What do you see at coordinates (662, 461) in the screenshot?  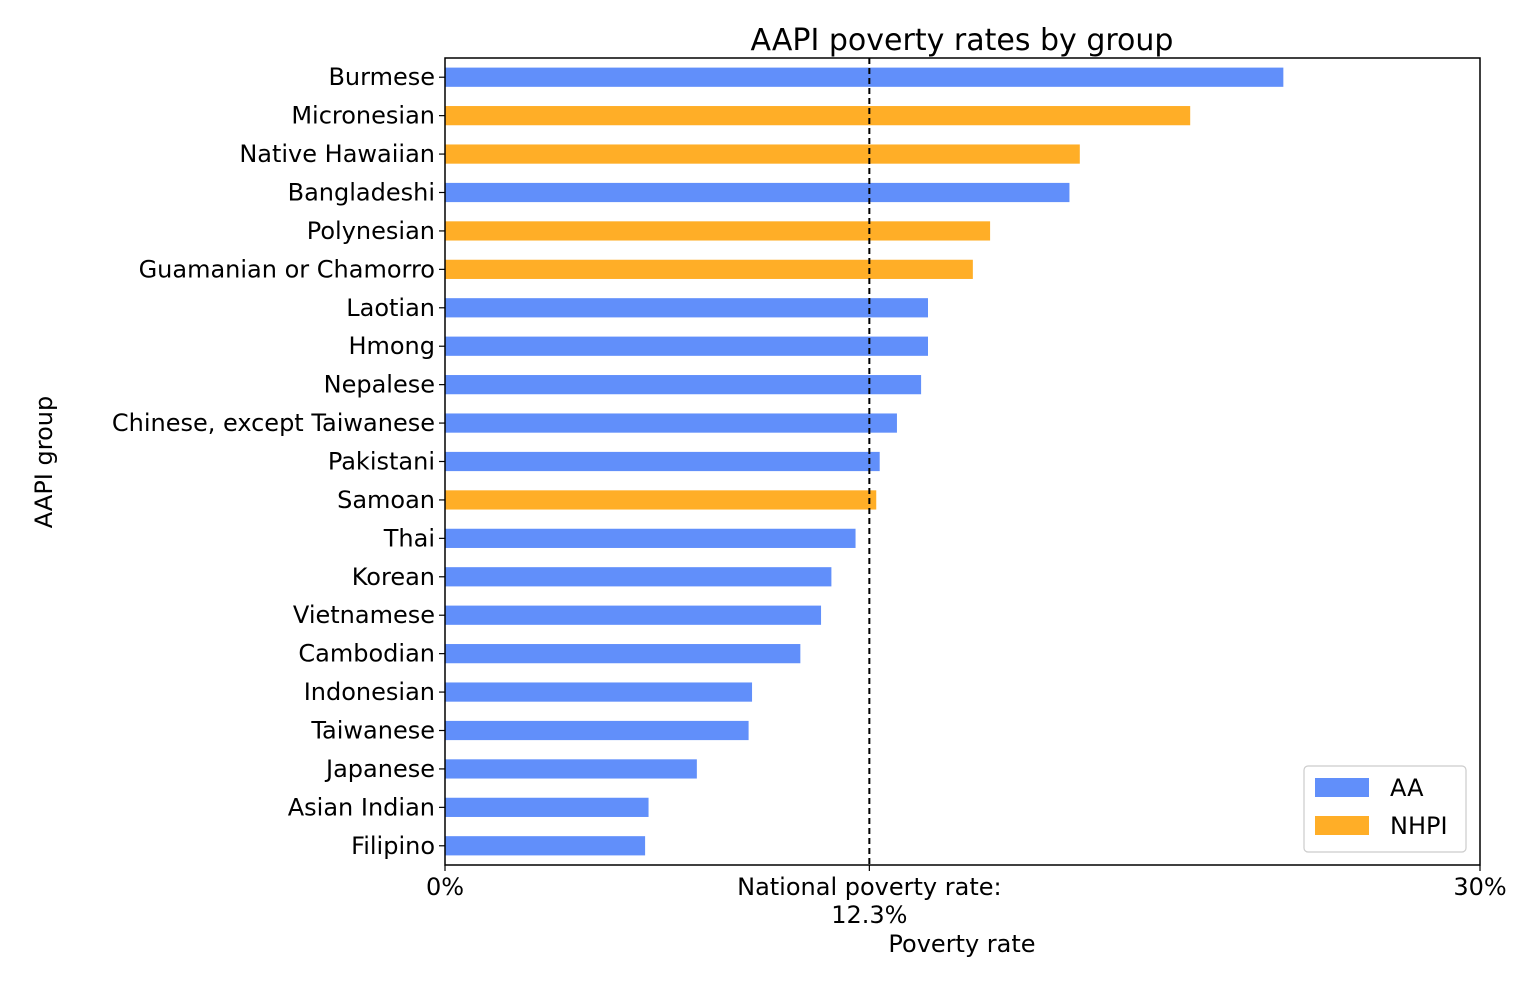 I see `bar-pakistani` at bounding box center [662, 461].